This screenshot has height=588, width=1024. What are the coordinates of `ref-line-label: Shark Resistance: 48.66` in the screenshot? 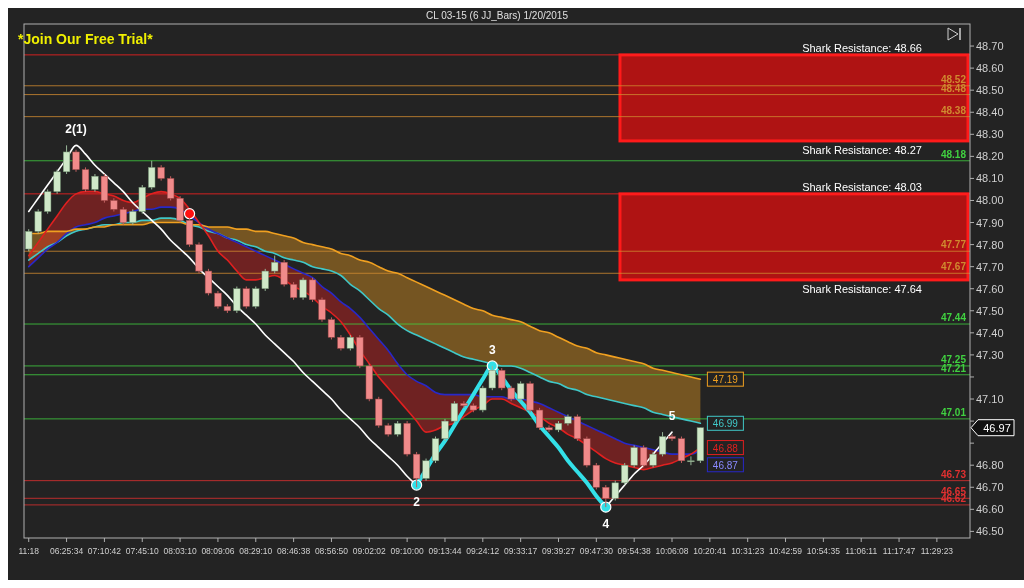 It's located at (862, 47).